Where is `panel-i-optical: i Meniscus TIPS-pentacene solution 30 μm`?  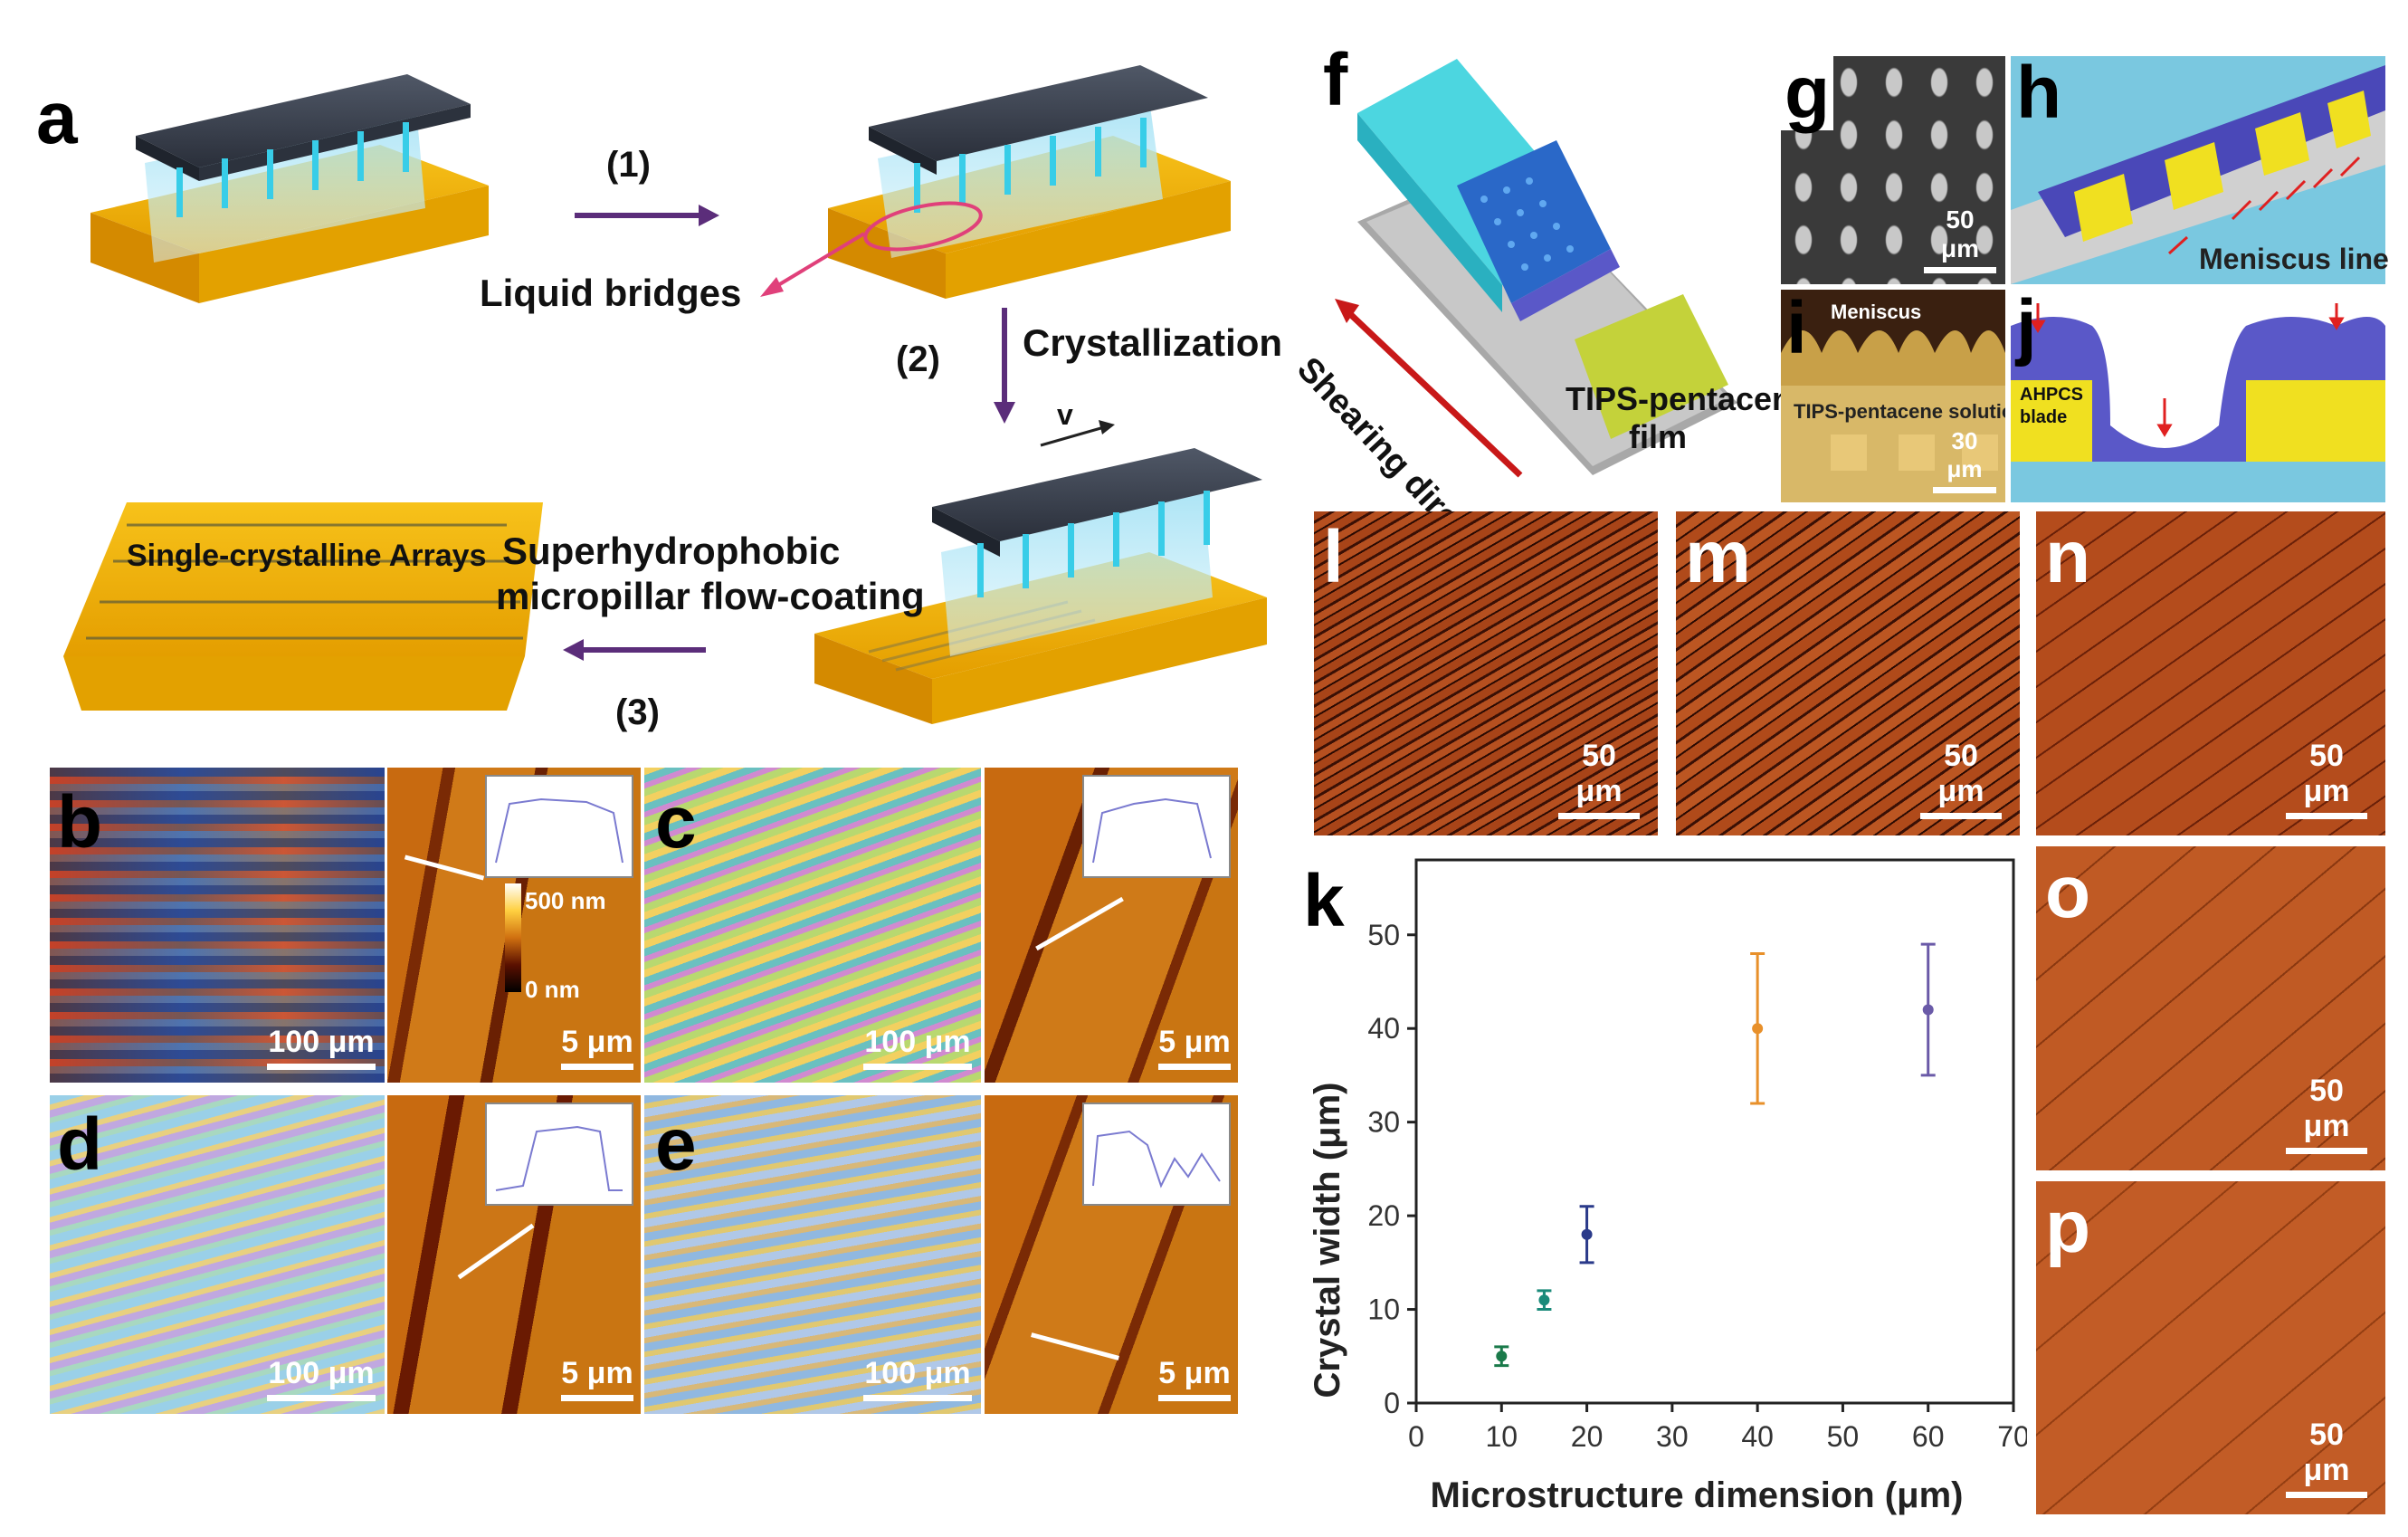 panel-i-optical: i Meniscus TIPS-pentacene solution 30 μm is located at coordinates (1893, 396).